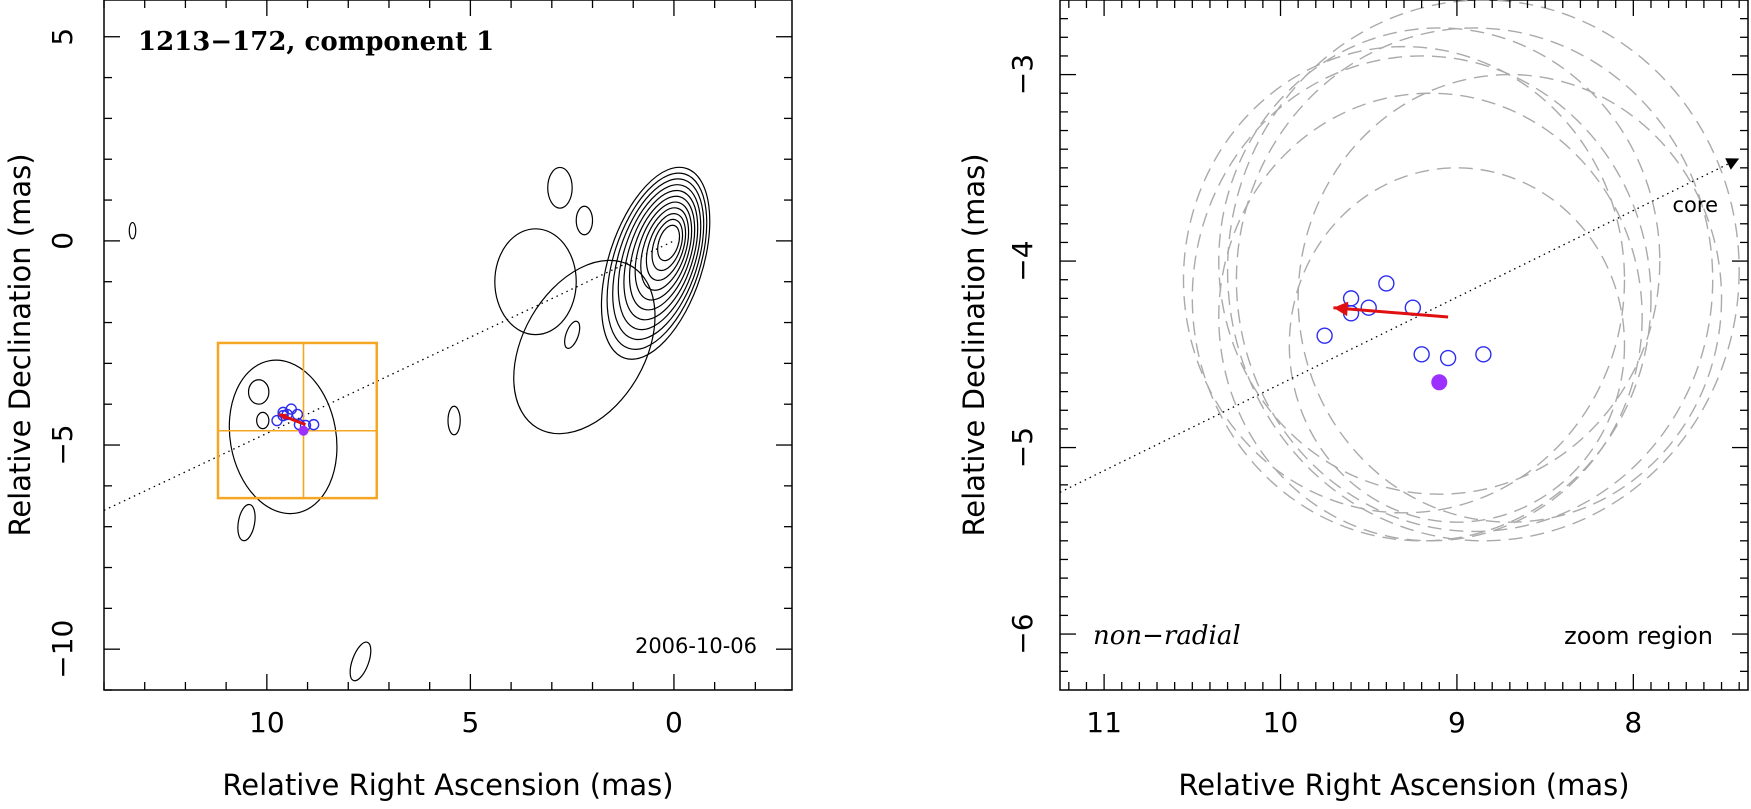 This screenshot has height=809, width=1751. I want to click on left-x-tick-labels: 10 5 0, so click(466, 722).